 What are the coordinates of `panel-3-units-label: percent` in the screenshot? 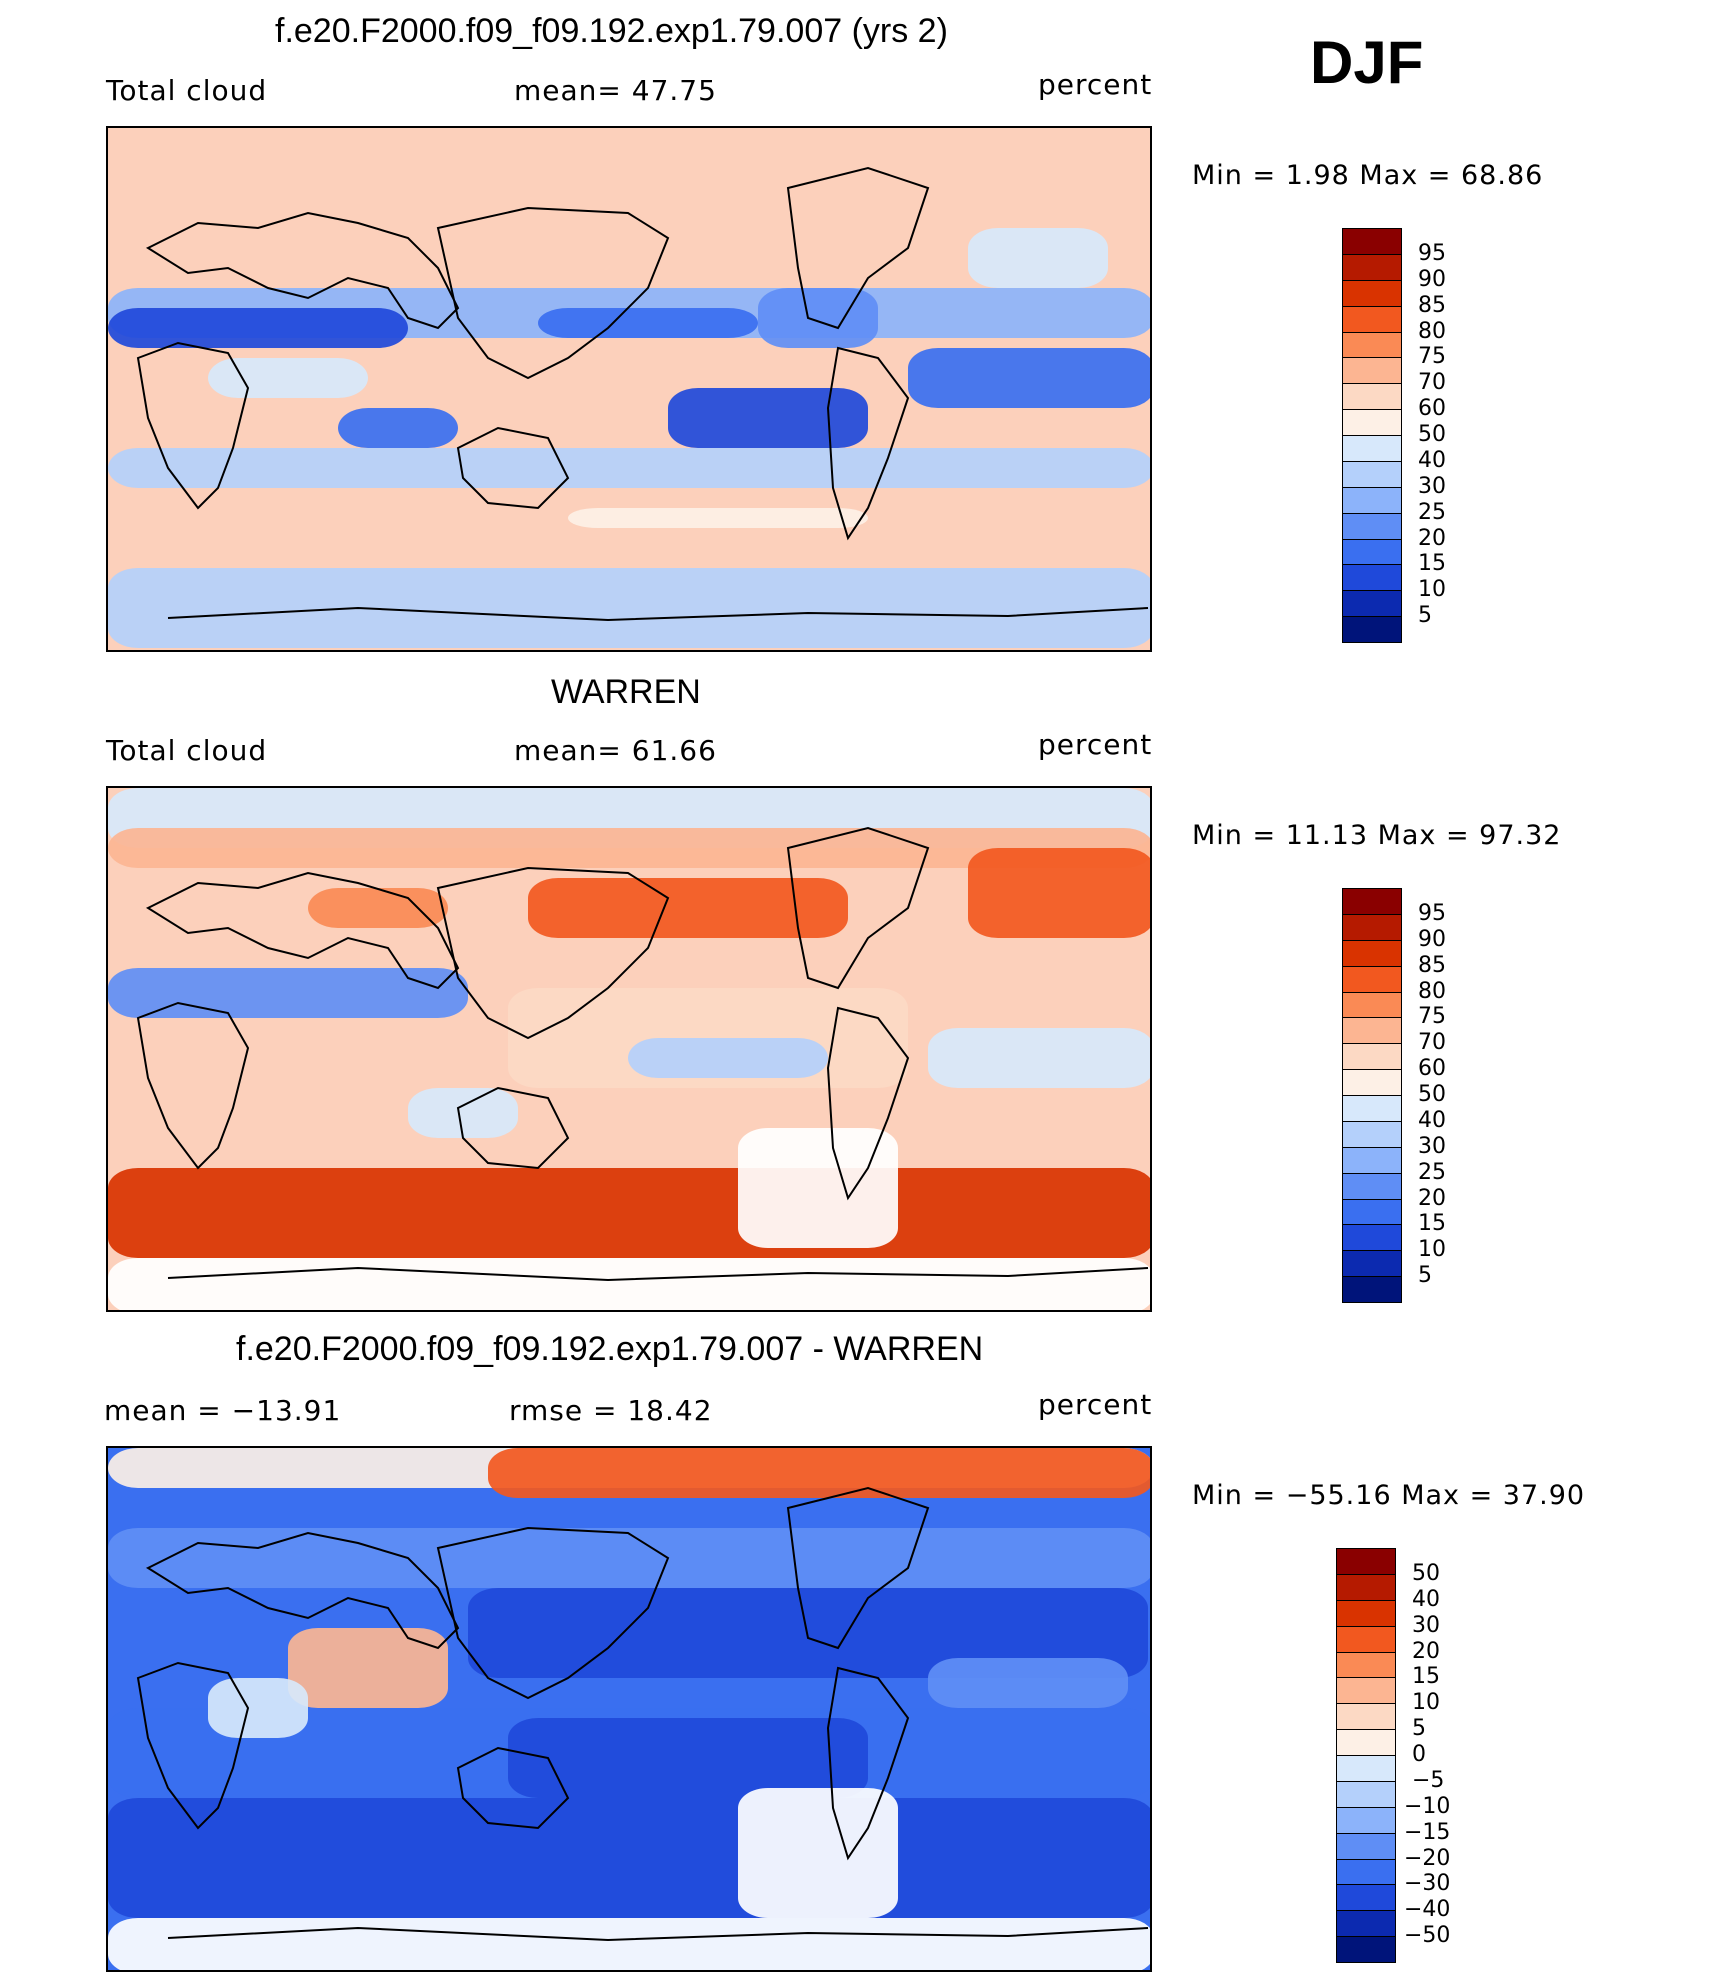 It's located at (1095, 1404).